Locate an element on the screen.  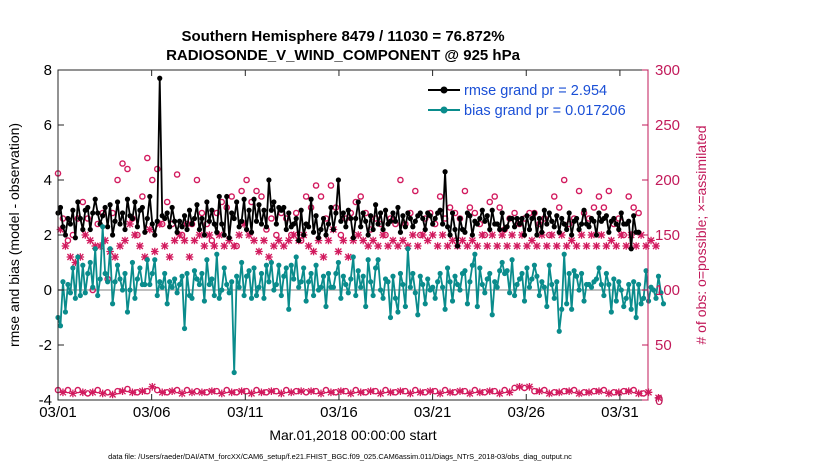
legend-bias-label: bias grand pr = 0.017206 is located at coordinates (545, 111).